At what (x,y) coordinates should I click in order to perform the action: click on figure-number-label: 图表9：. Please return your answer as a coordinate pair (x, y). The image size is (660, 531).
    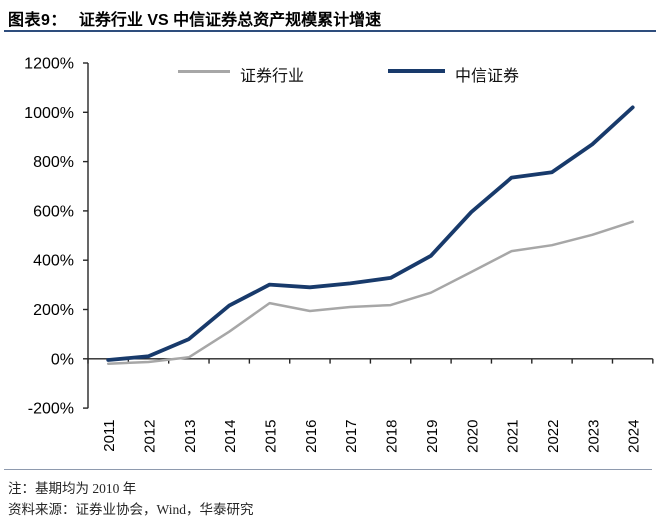
    Looking at the image, I should click on (37, 20).